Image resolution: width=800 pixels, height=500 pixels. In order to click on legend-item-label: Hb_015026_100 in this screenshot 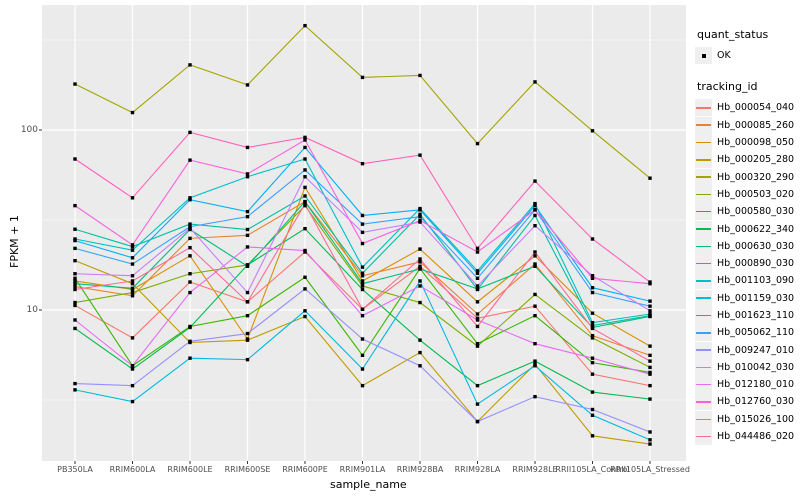, I will do `click(756, 419)`.